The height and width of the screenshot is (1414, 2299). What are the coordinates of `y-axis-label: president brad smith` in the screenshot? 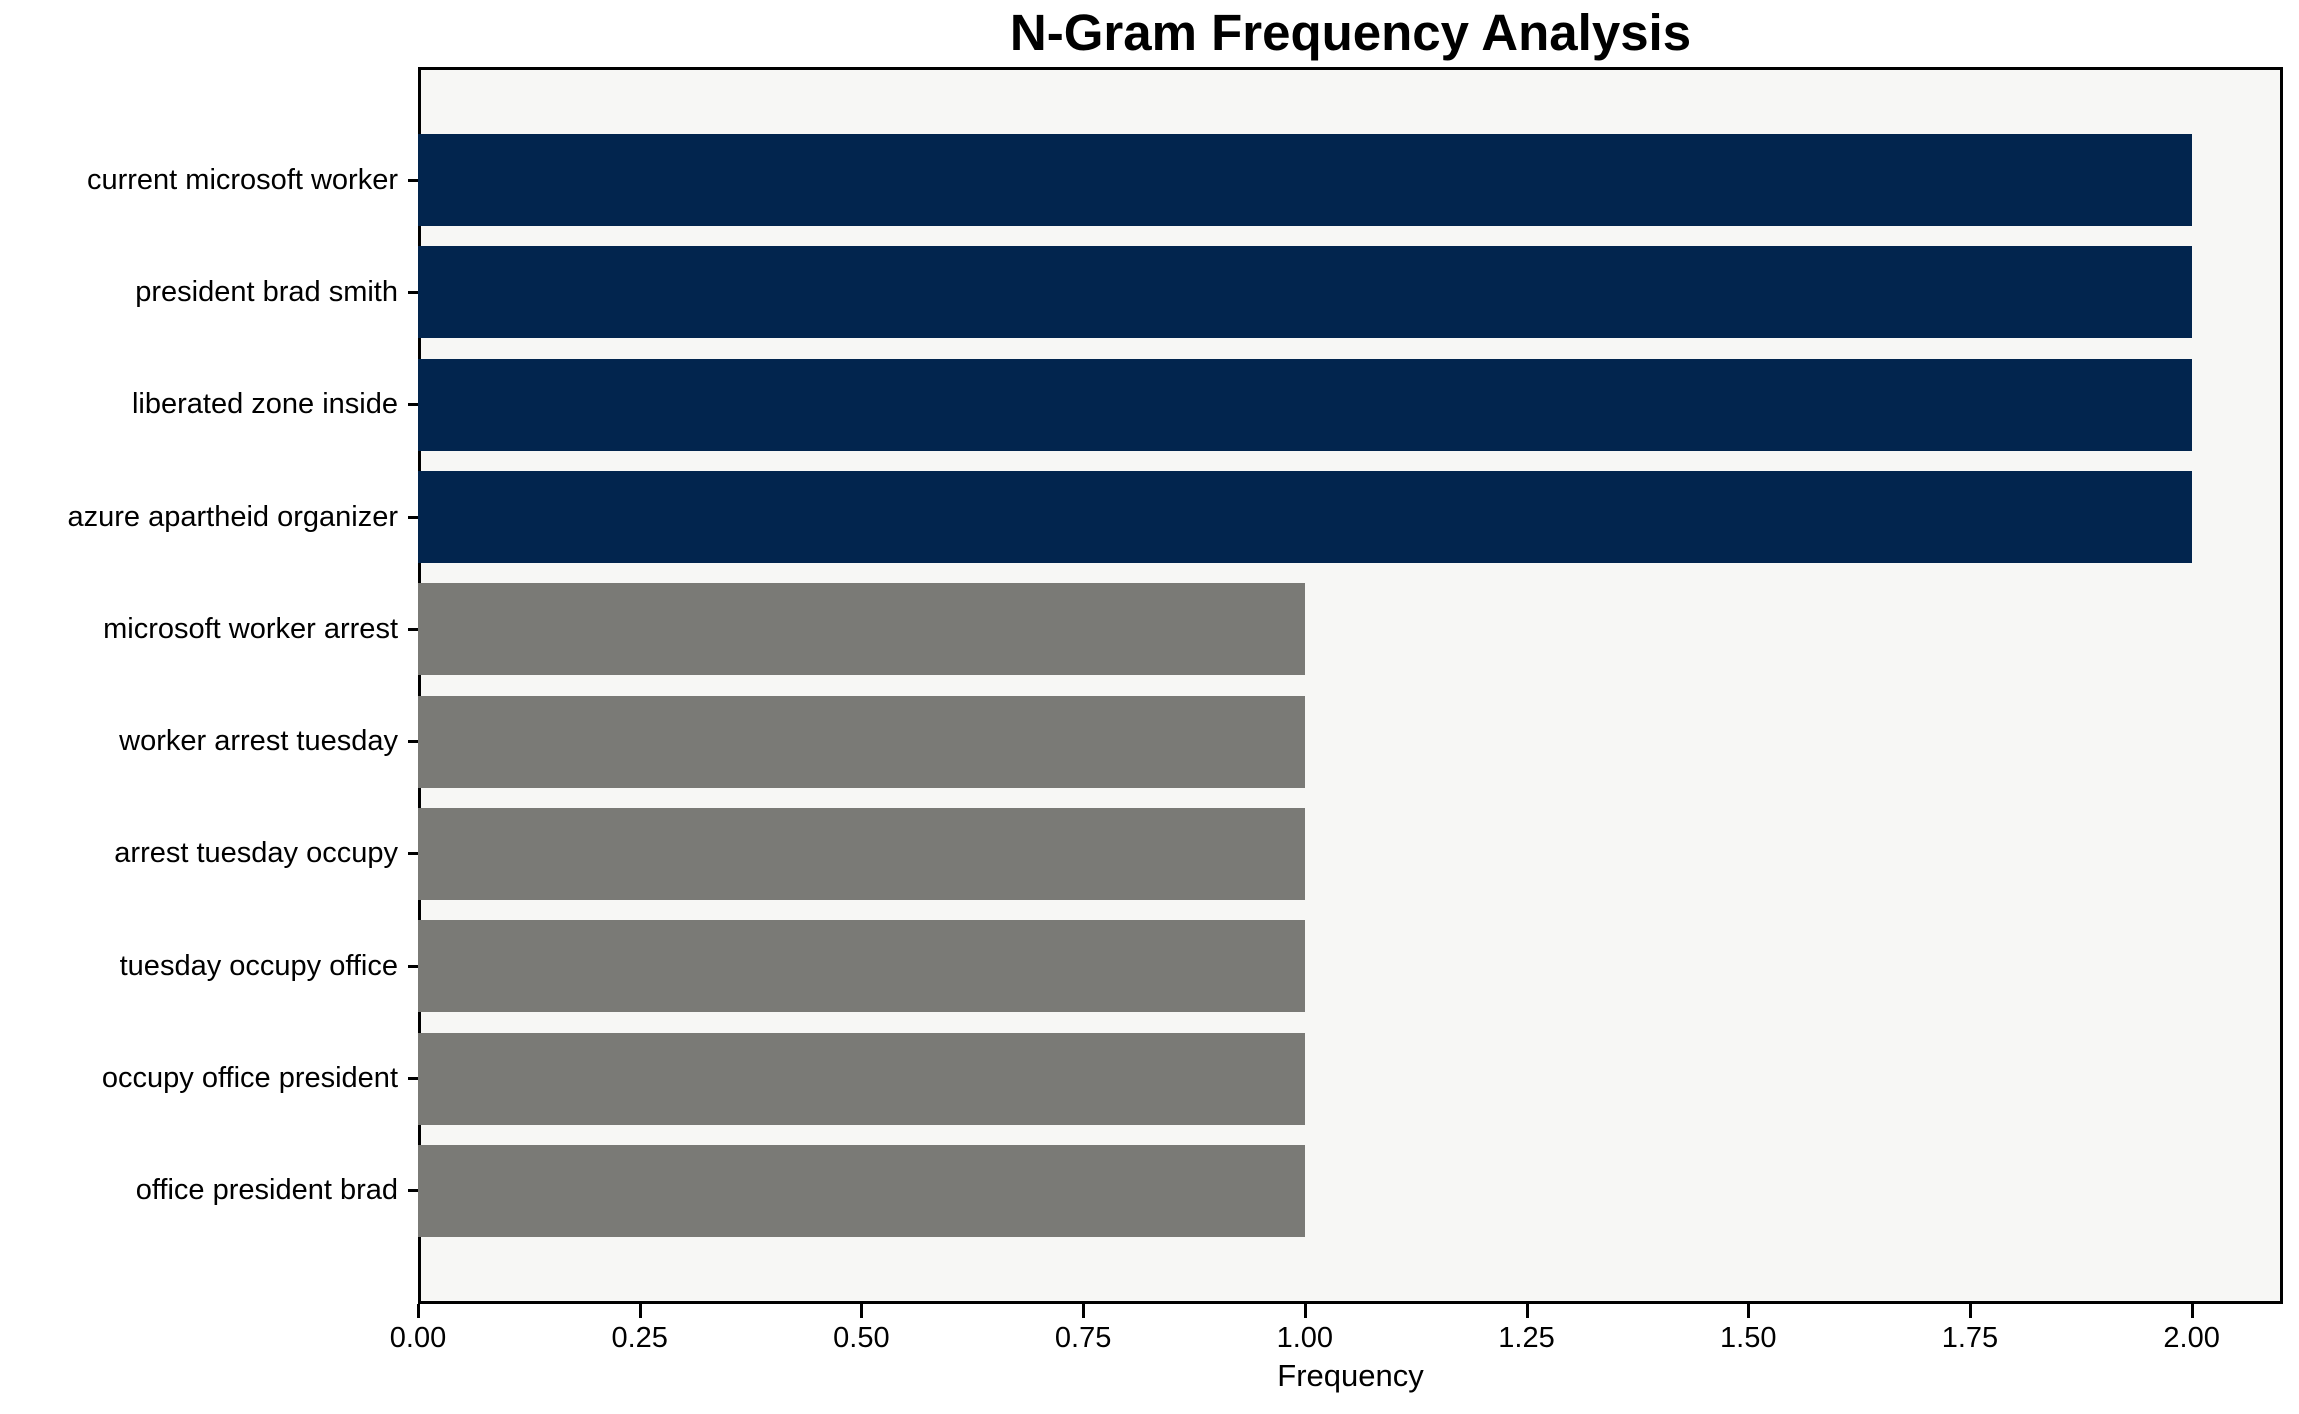 It's located at (266, 291).